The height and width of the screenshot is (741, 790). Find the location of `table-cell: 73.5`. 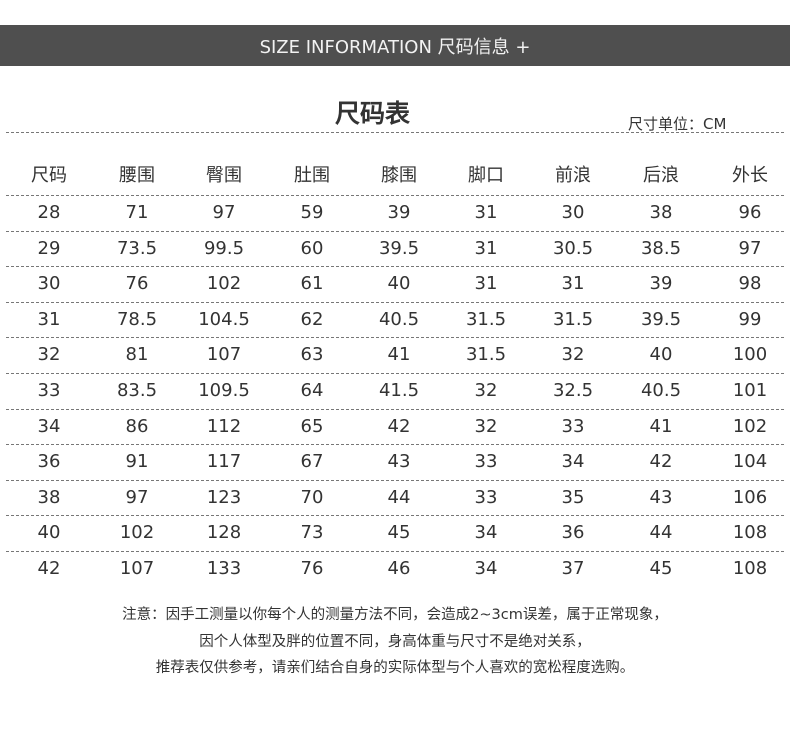

table-cell: 73.5 is located at coordinates (137, 248).